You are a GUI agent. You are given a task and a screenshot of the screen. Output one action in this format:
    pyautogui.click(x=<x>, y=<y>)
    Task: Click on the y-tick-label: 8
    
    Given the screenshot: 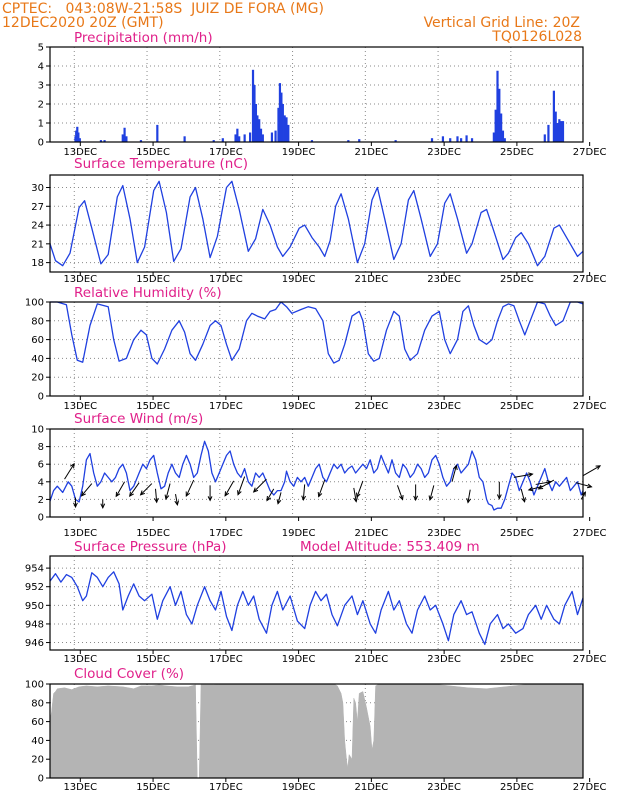 What is the action you would take?
    pyautogui.click(x=41, y=447)
    